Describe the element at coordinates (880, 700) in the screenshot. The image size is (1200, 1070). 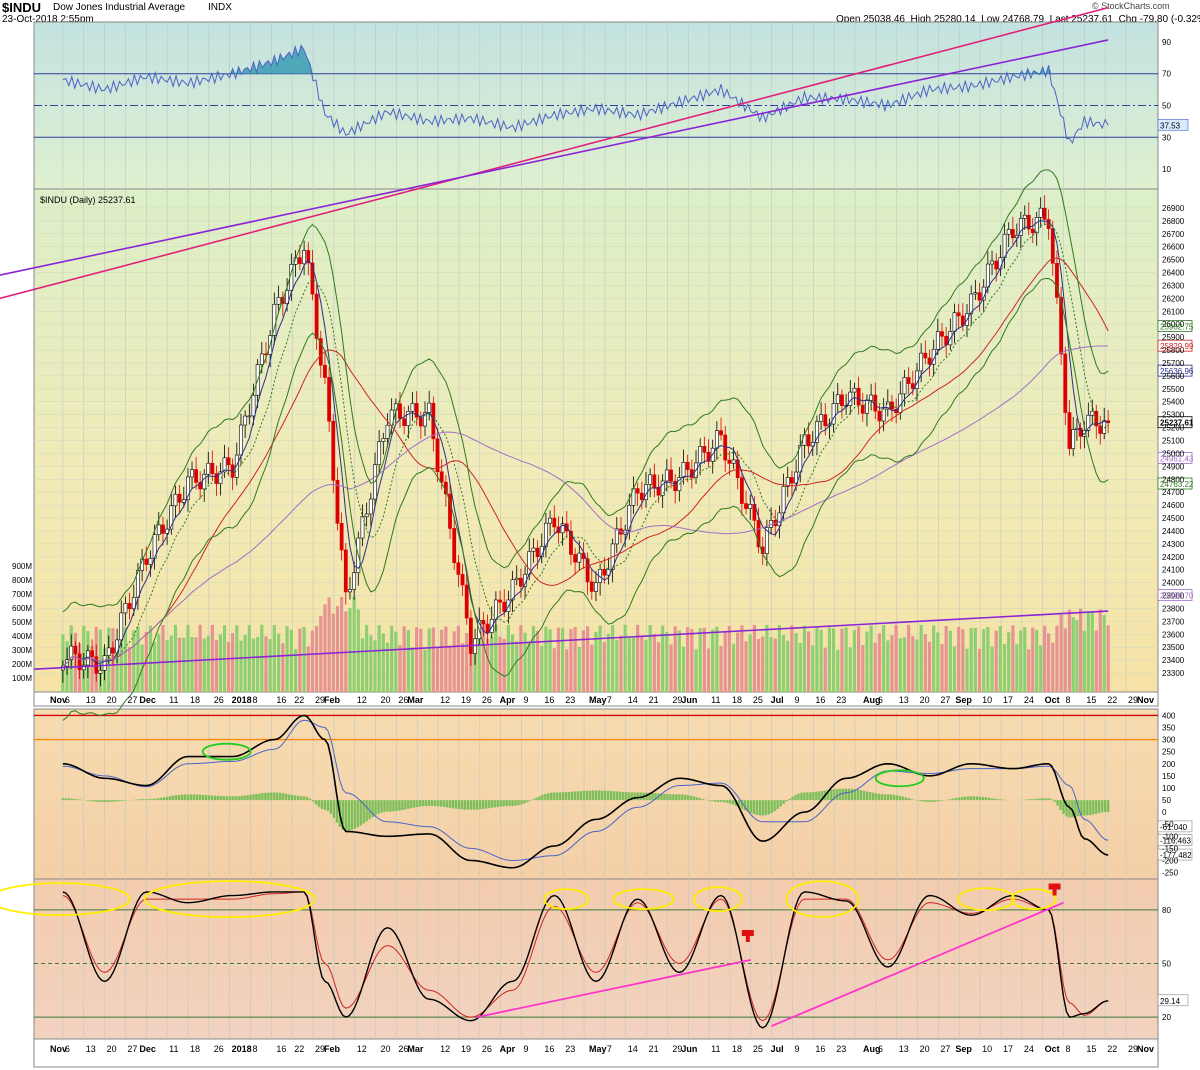
I see `x-axis-label: 6` at that location.